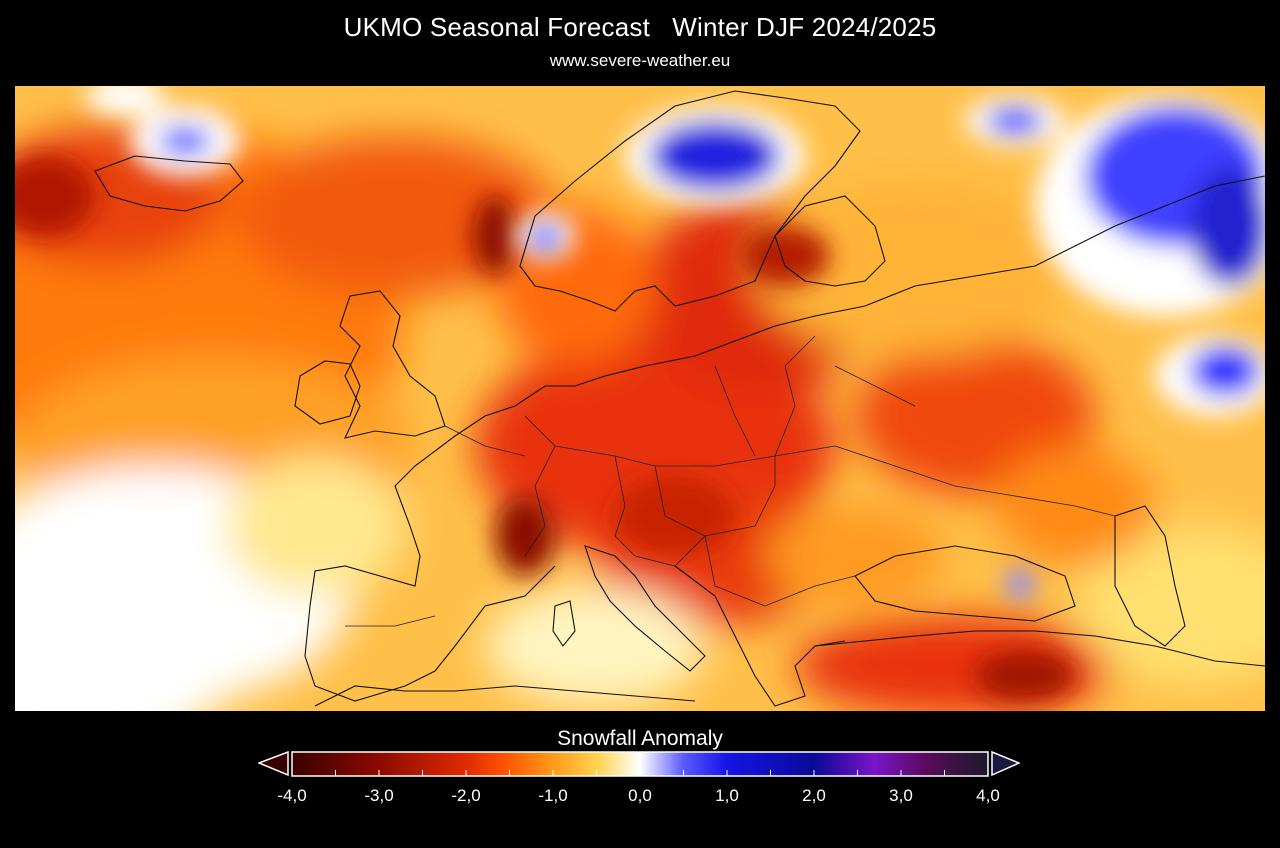 The height and width of the screenshot is (848, 1280). Describe the element at coordinates (273, 764) in the screenshot. I see `colorbar-under-arrow` at that location.